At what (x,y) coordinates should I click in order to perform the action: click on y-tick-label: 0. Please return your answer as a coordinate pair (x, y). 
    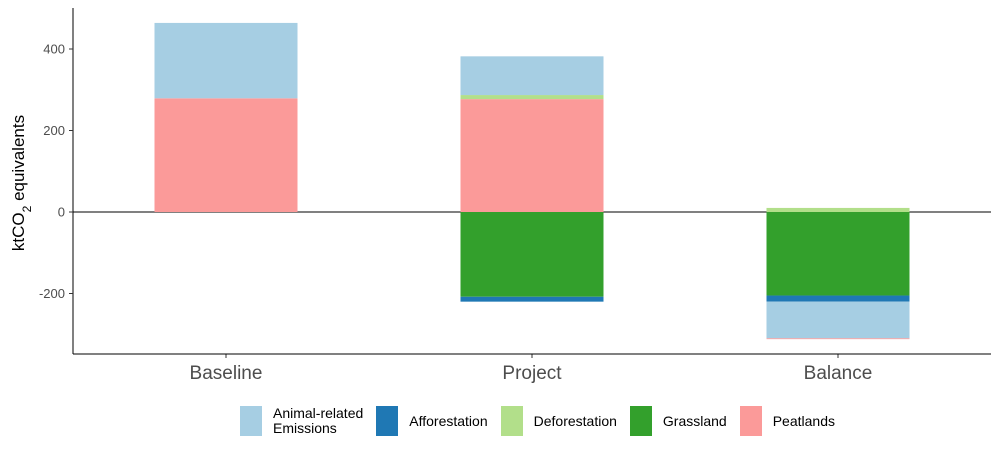
    Looking at the image, I should click on (61, 212).